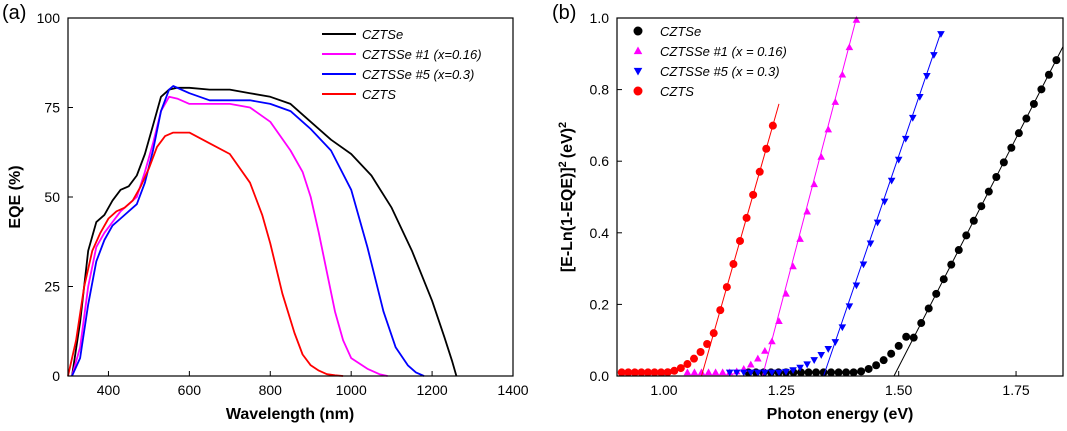 The height and width of the screenshot is (431, 1067). I want to click on panel-a-label: (a), so click(14, 13).